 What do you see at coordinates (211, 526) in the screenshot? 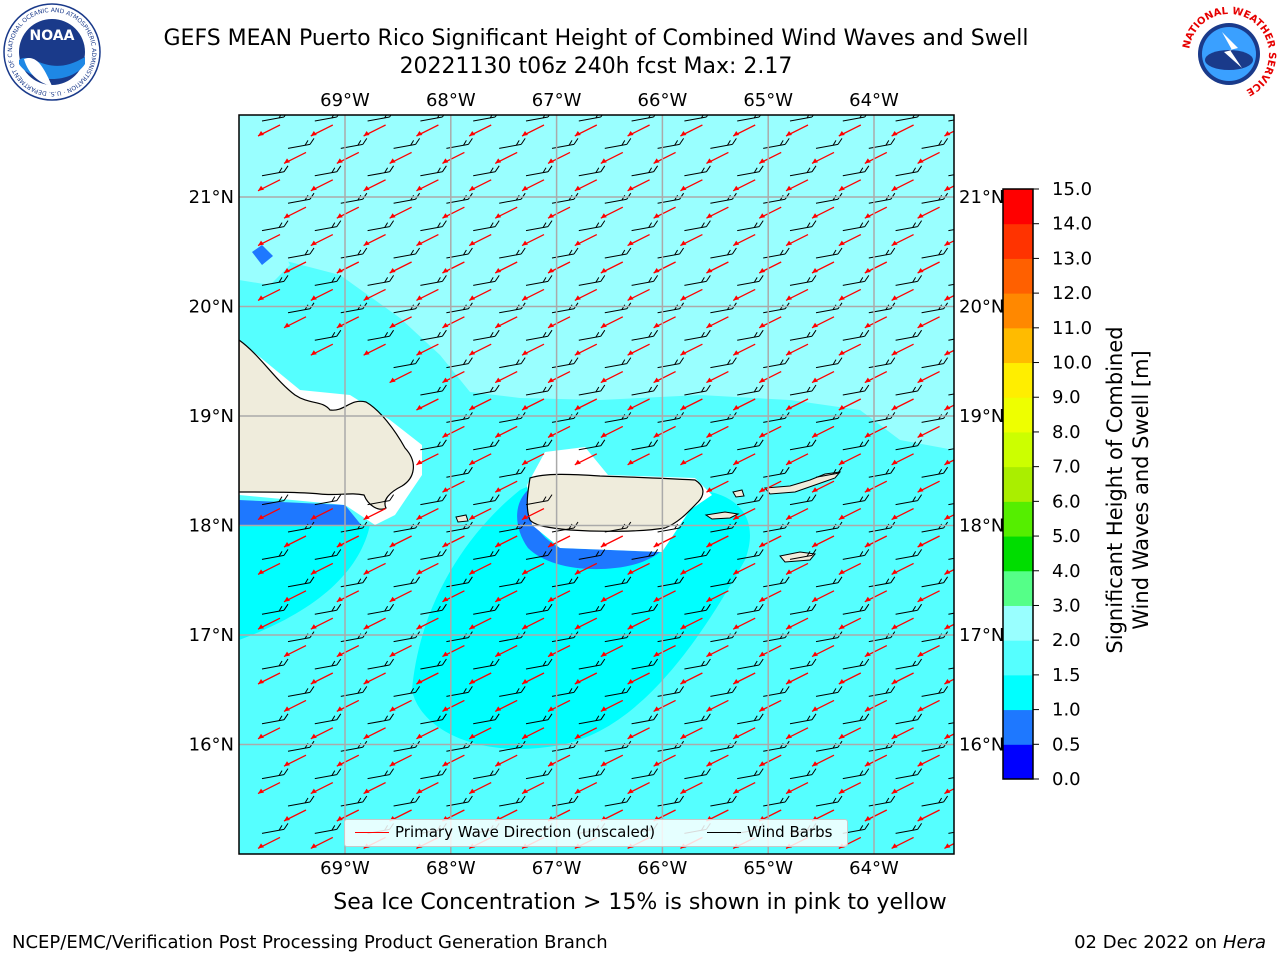
I see `lat-tick-left: 18°N` at bounding box center [211, 526].